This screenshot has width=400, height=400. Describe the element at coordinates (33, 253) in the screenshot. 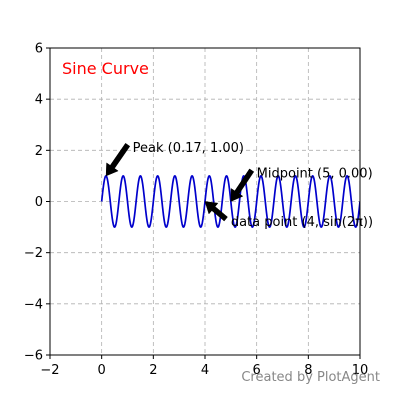

I see `y-tick-label: −2` at that location.